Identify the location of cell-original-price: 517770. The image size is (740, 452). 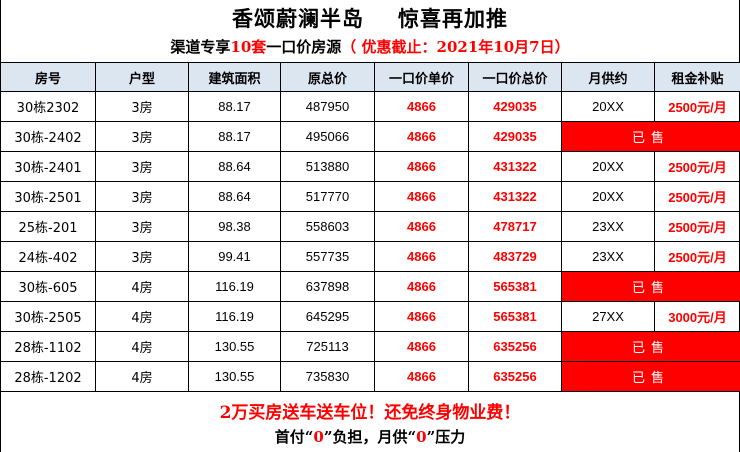
(327, 196).